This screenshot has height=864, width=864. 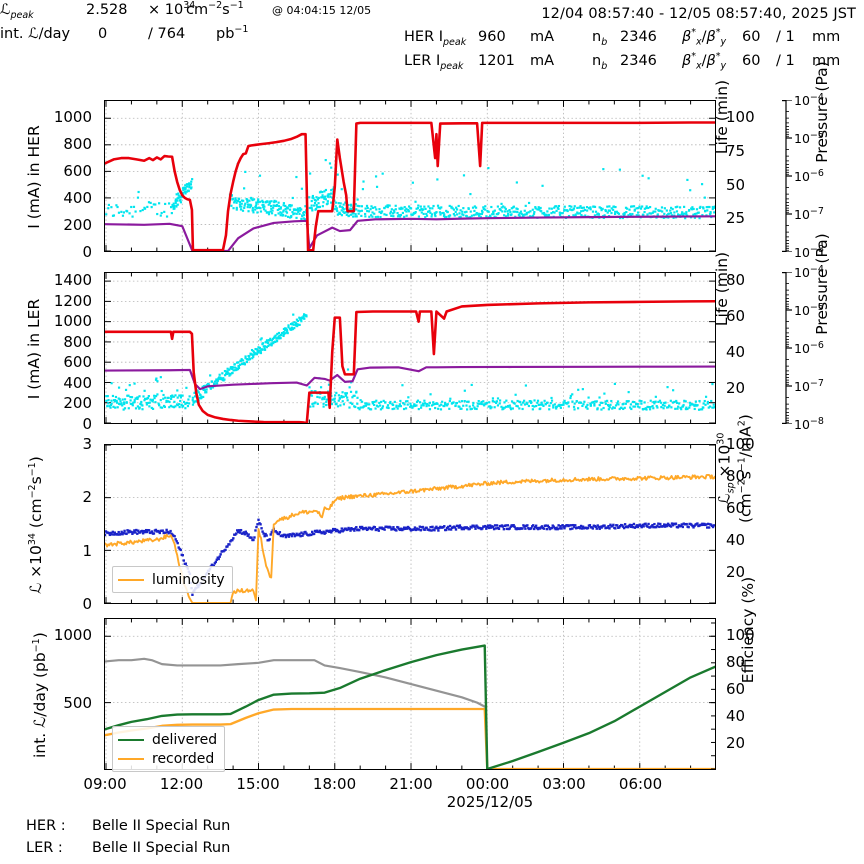 What do you see at coordinates (226, 9) in the screenshot?
I see `peak-luminosity-unit-s: s` at bounding box center [226, 9].